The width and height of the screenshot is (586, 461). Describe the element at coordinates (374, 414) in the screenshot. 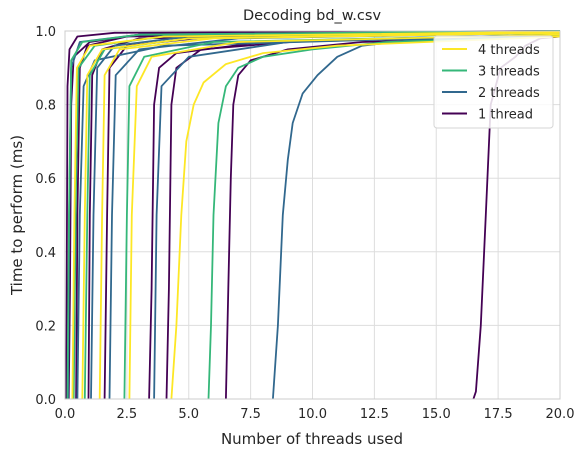

I see `x-tick-label-5: 12.5` at that location.